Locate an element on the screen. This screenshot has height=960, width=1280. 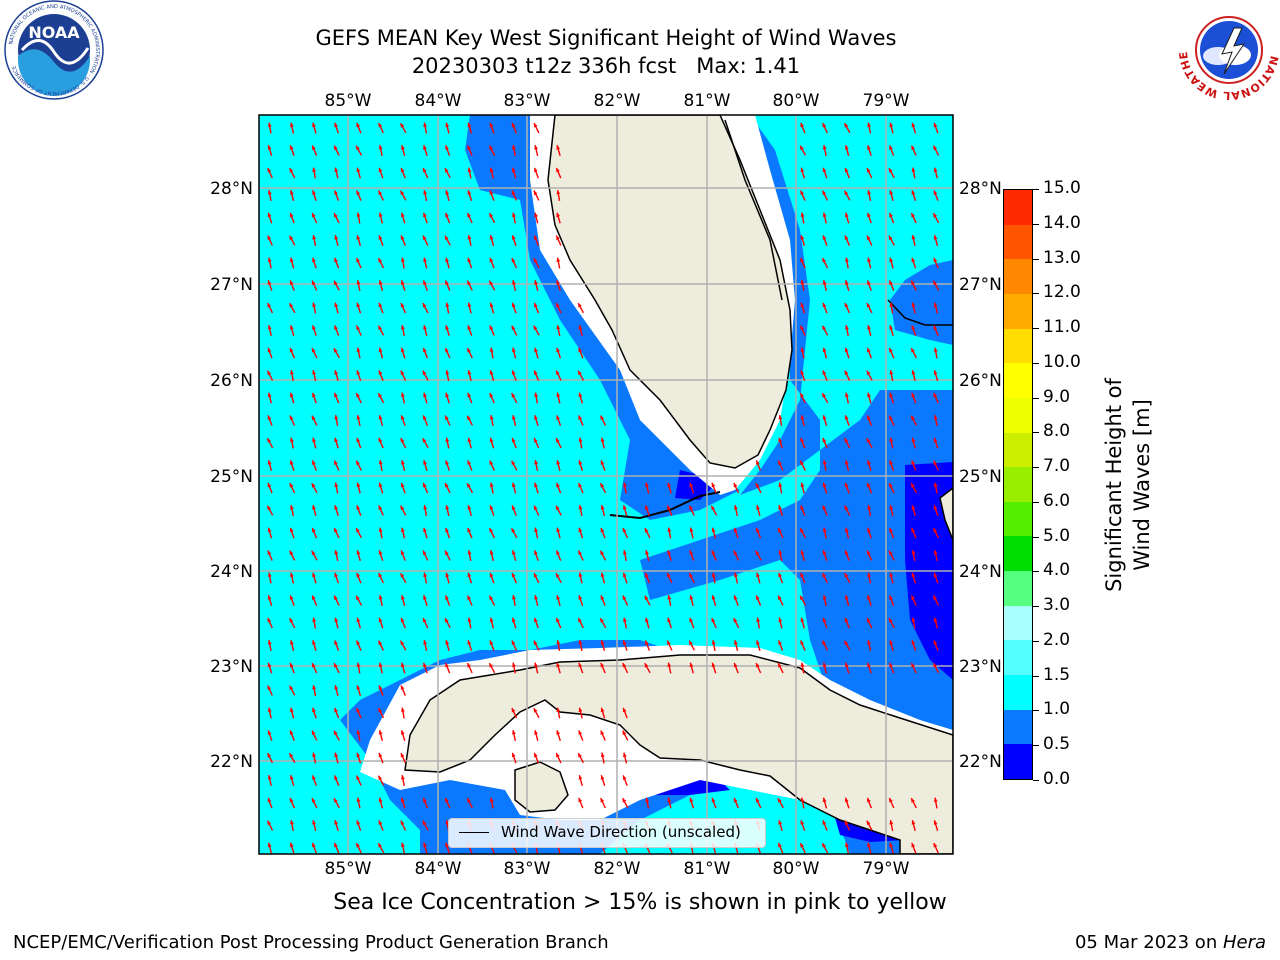
chart-title-line2: 20230303 t12z 336h fcst Max: 1.41 is located at coordinates (606, 66).